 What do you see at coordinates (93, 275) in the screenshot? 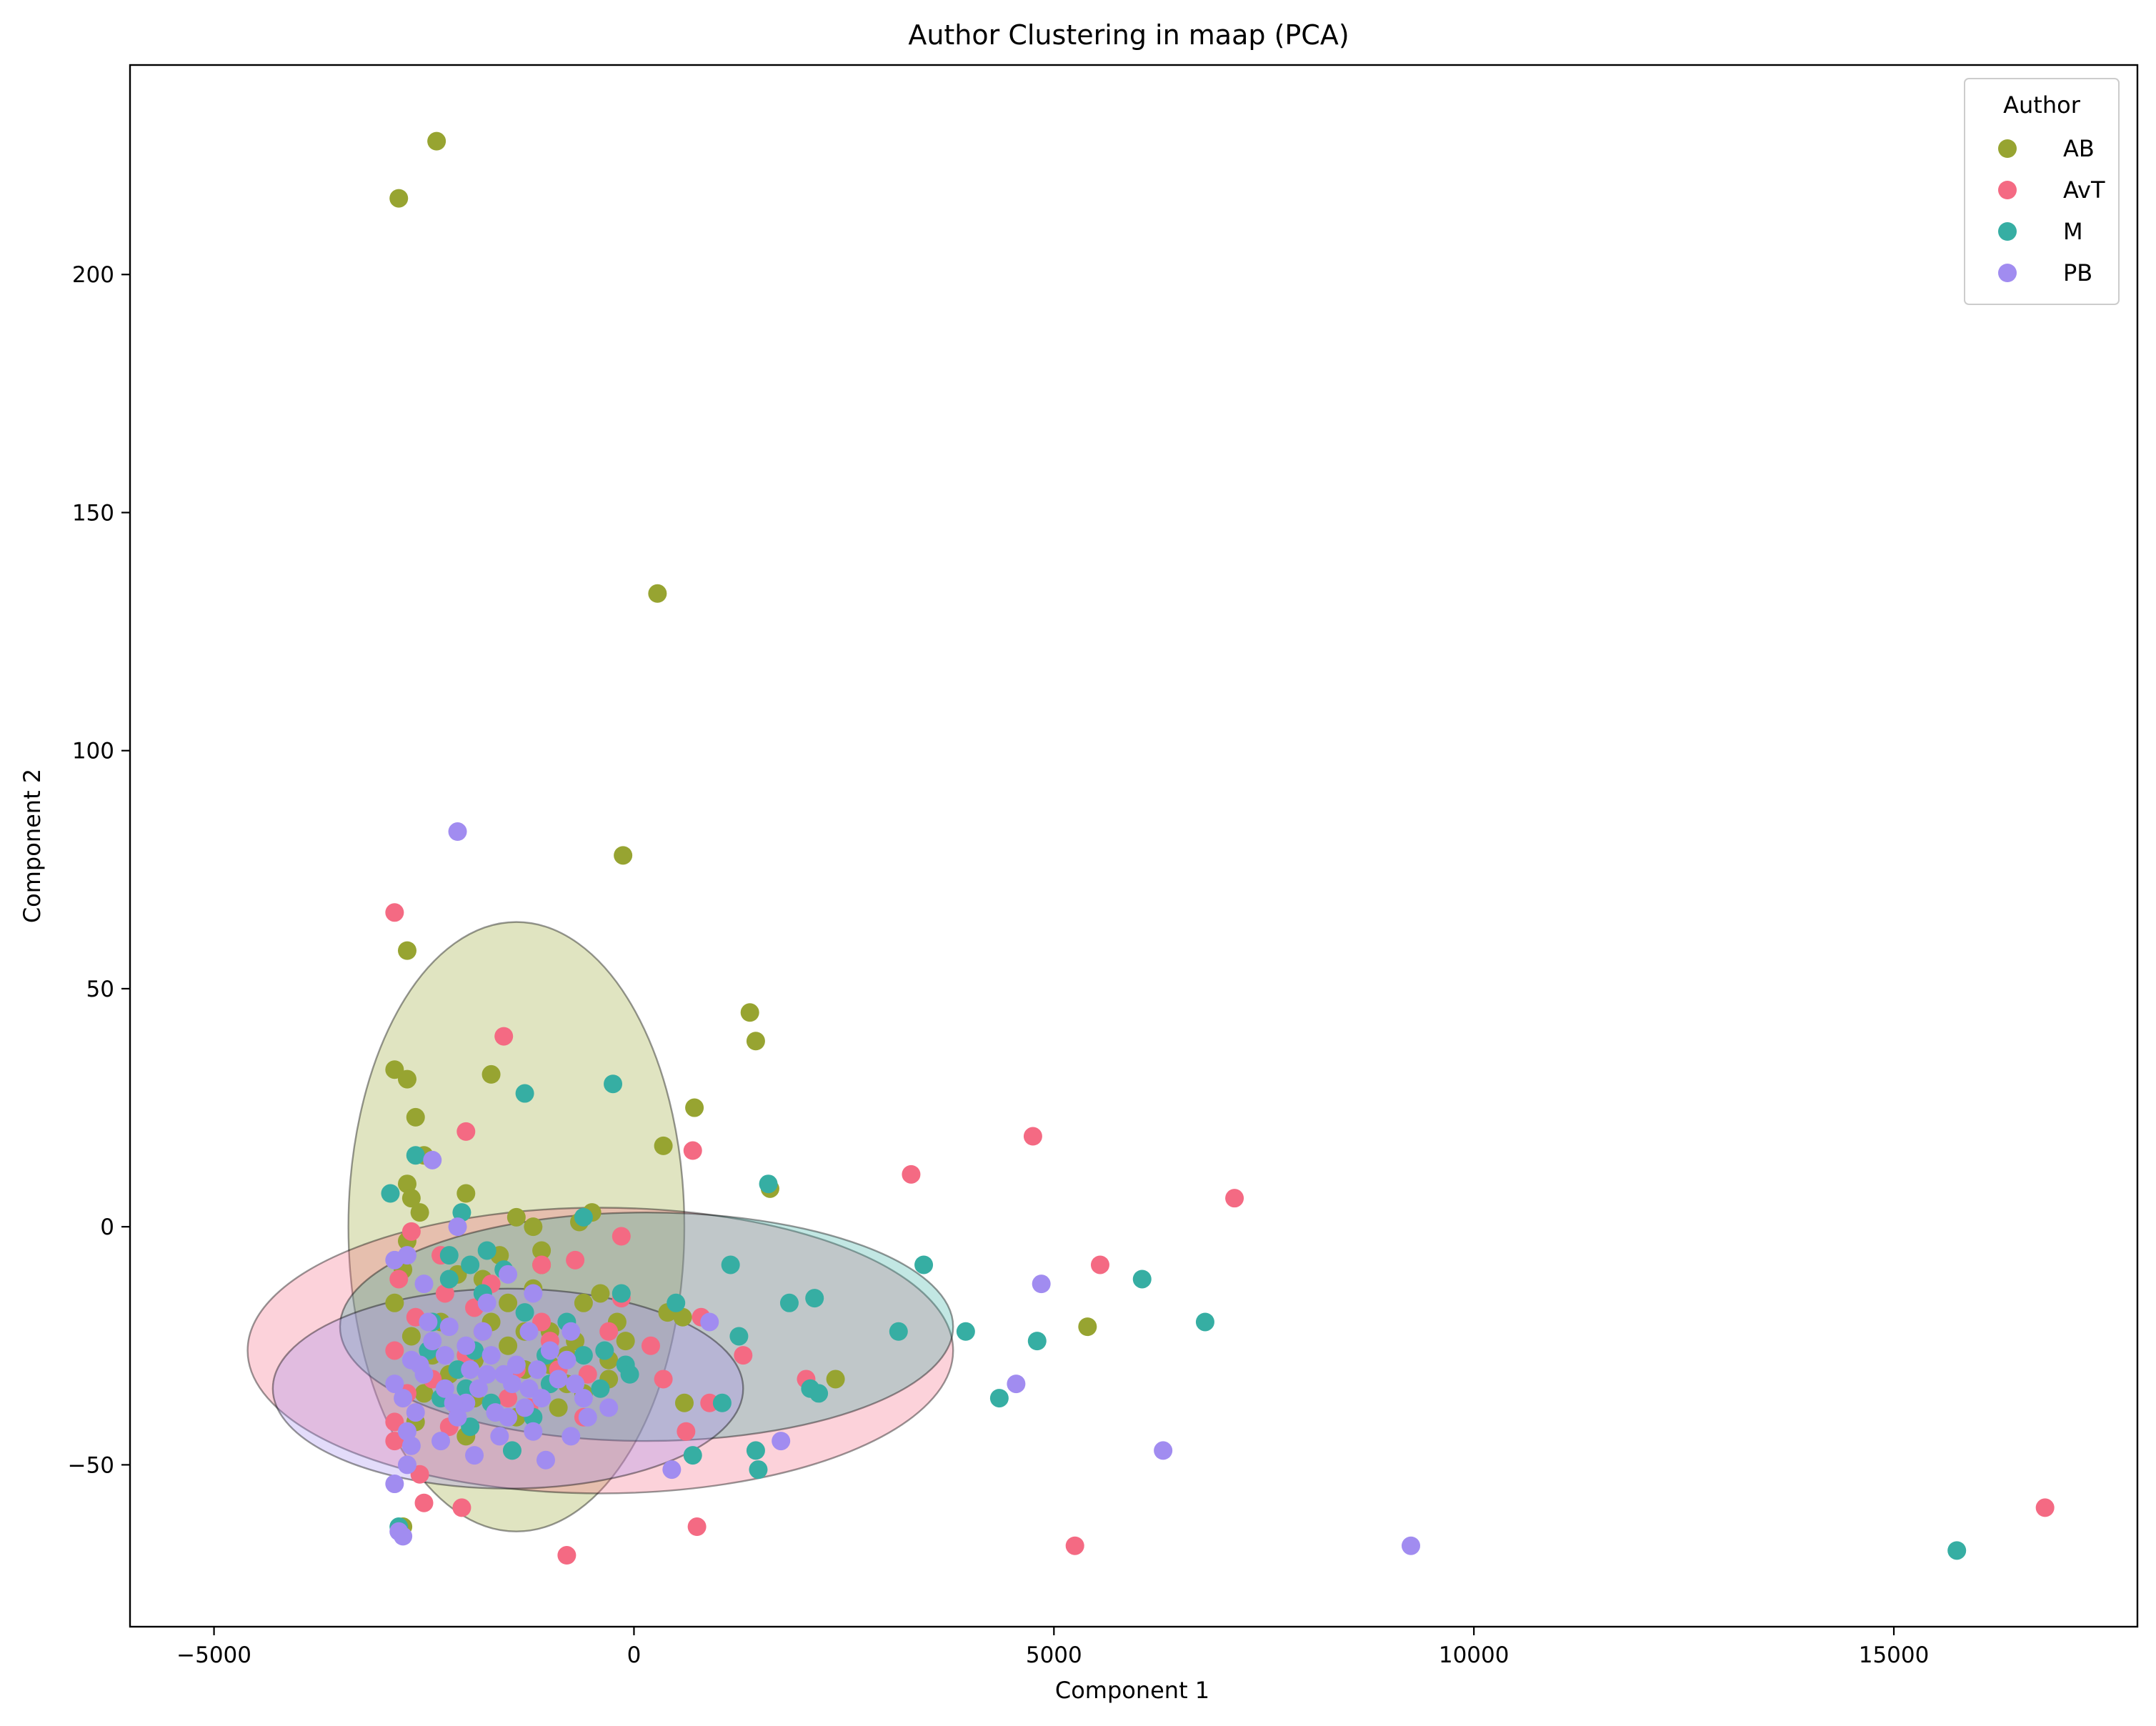
I see `y-tick-label: 200` at bounding box center [93, 275].